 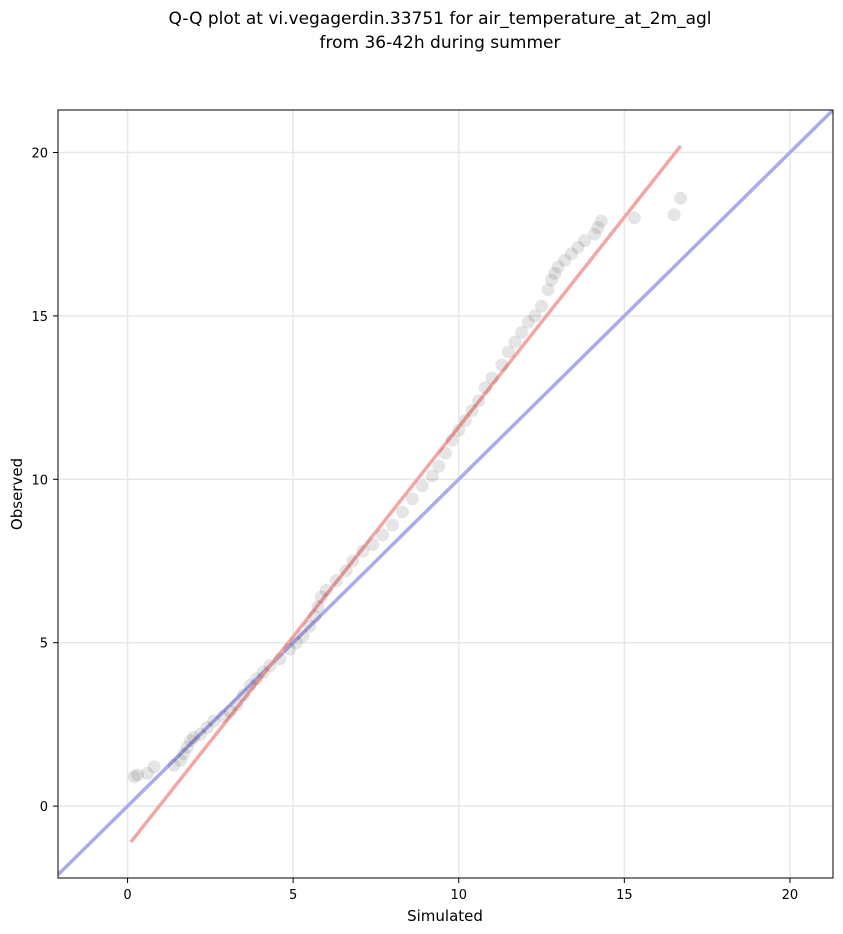 I want to click on x-tick-label: 20, so click(x=790, y=895).